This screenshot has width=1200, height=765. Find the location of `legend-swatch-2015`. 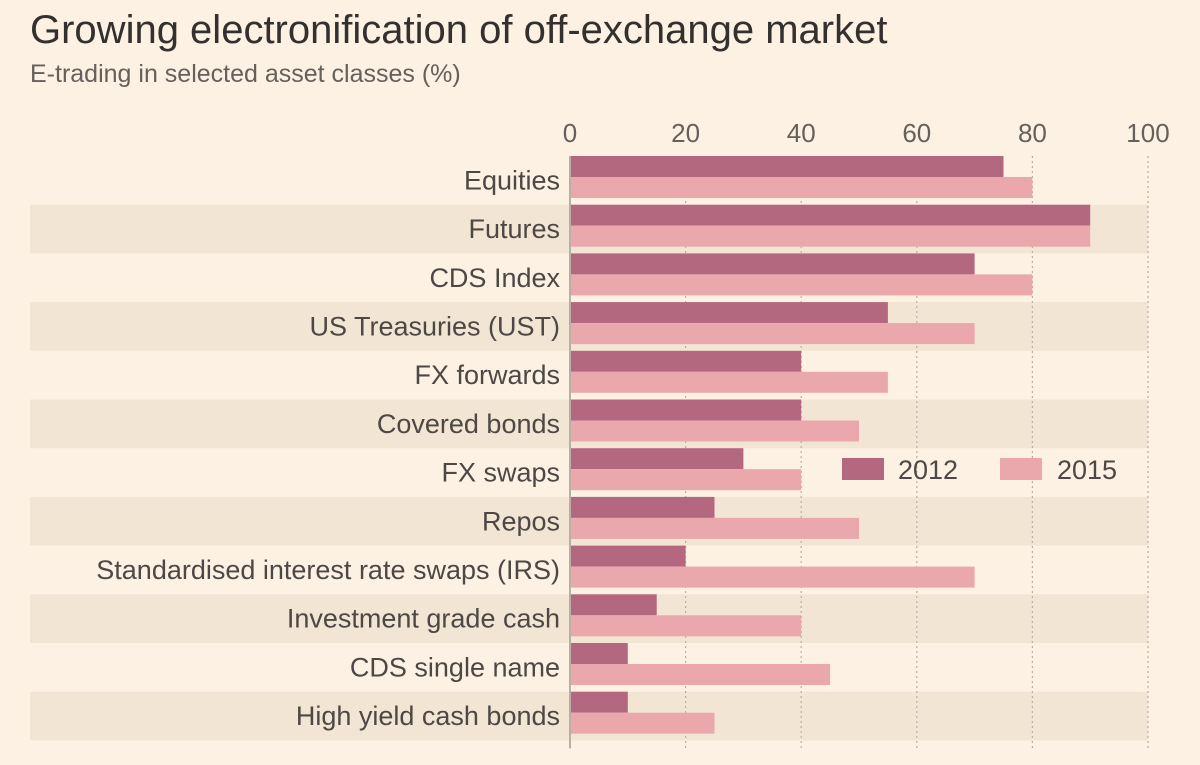

legend-swatch-2015 is located at coordinates (1021, 469).